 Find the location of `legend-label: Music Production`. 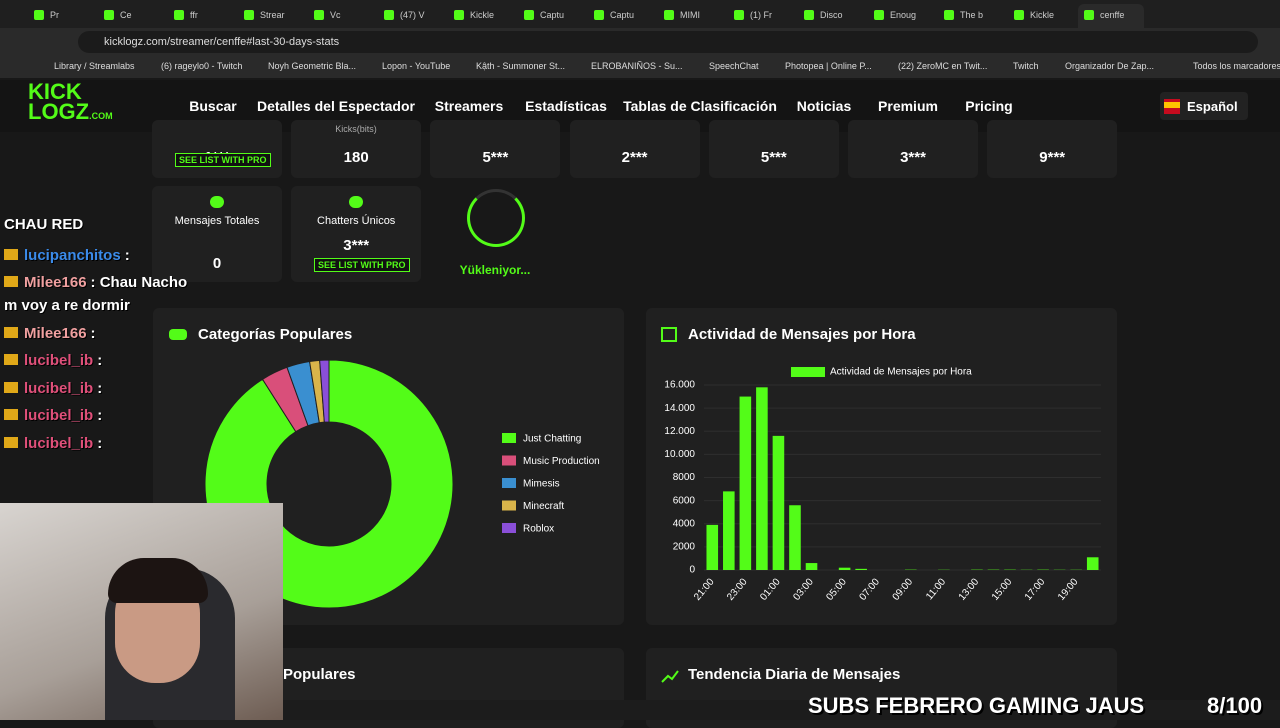

legend-label: Music Production is located at coordinates (561, 461).